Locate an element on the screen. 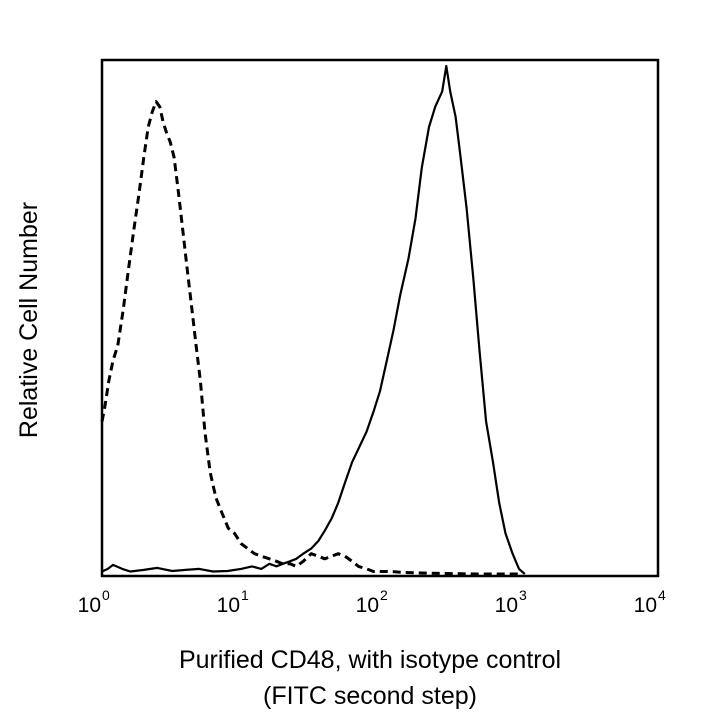 The width and height of the screenshot is (720, 720). y-axis-label: Relative Cell Number is located at coordinates (29, 320).